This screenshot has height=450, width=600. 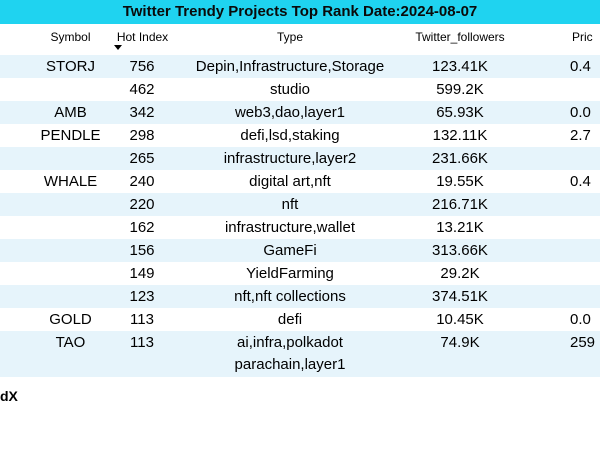 What do you see at coordinates (142, 227) in the screenshot?
I see `hot-index-cell: 162` at bounding box center [142, 227].